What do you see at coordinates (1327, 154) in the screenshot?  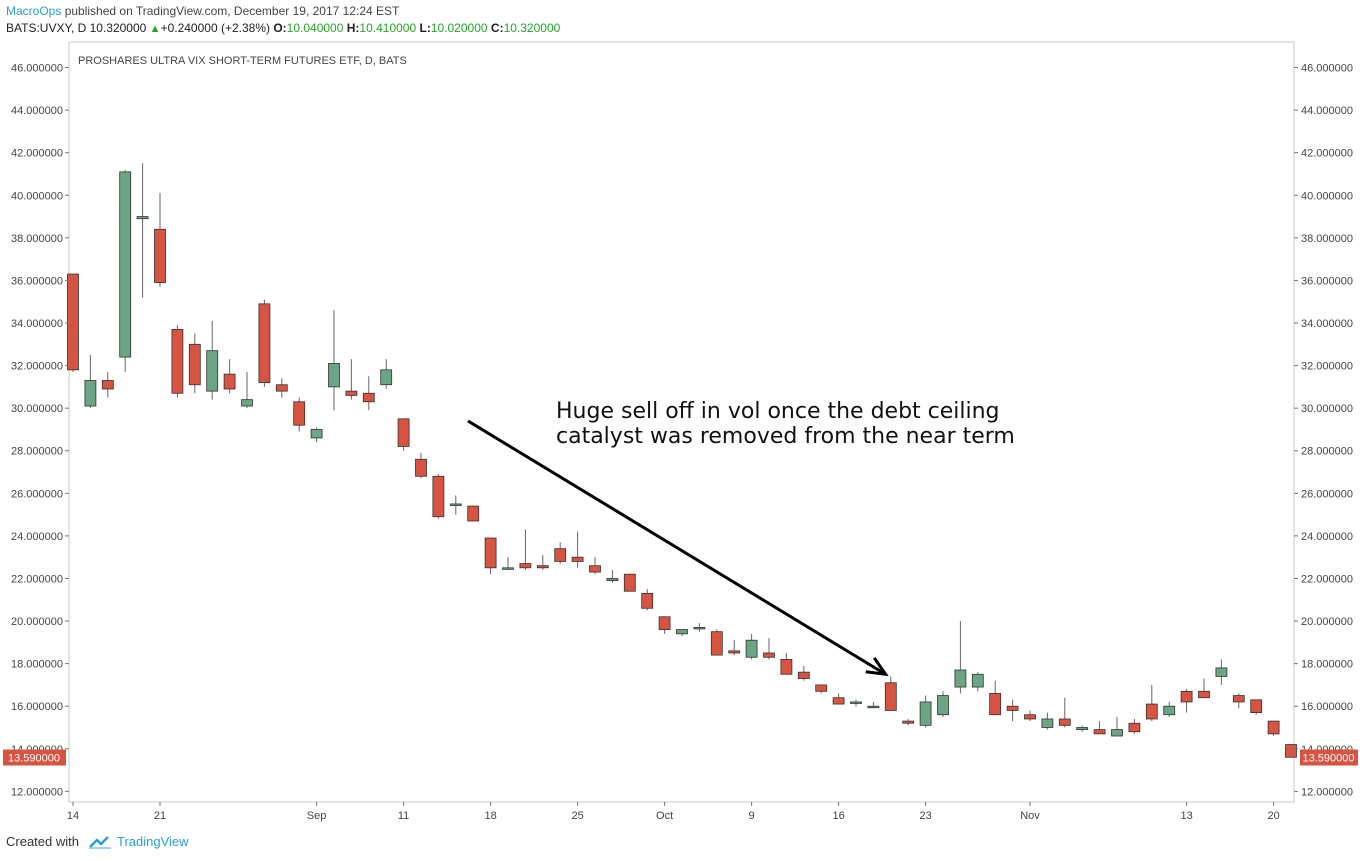 I see `y-tick-label-right: 42.000000` at bounding box center [1327, 154].